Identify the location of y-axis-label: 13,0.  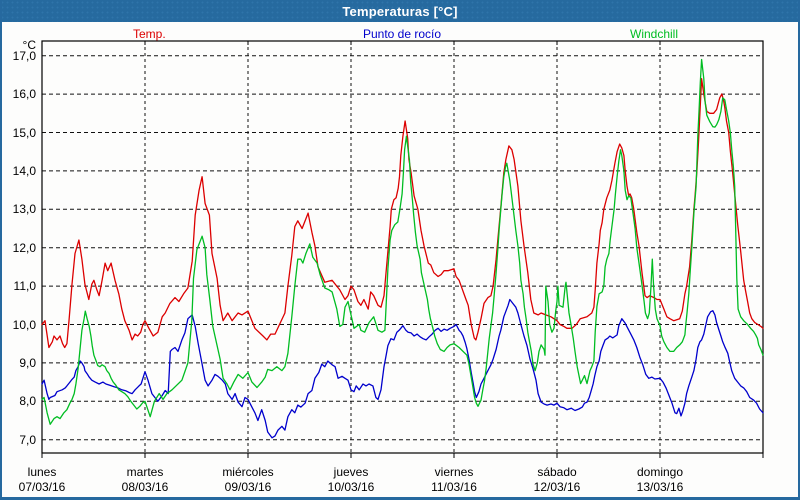
(24, 209).